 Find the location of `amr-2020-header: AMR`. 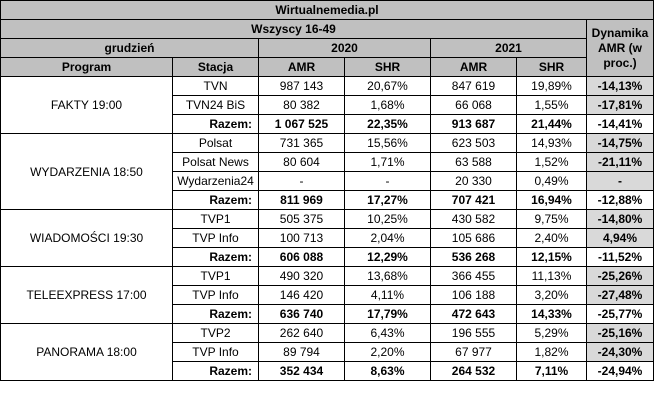

amr-2020-header: AMR is located at coordinates (301, 67).